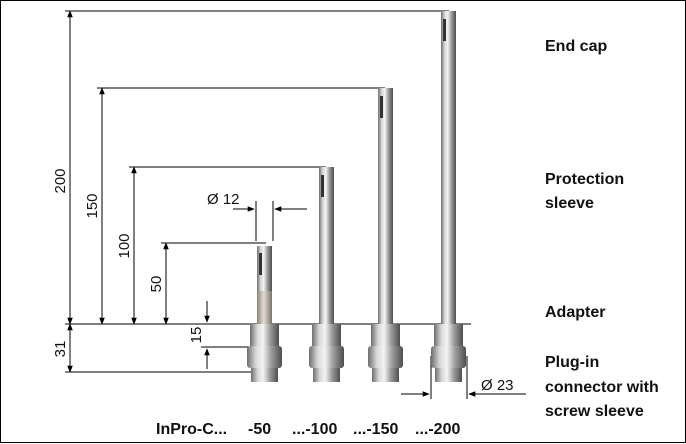 The width and height of the screenshot is (686, 444). I want to click on label-200: 200, so click(60, 180).